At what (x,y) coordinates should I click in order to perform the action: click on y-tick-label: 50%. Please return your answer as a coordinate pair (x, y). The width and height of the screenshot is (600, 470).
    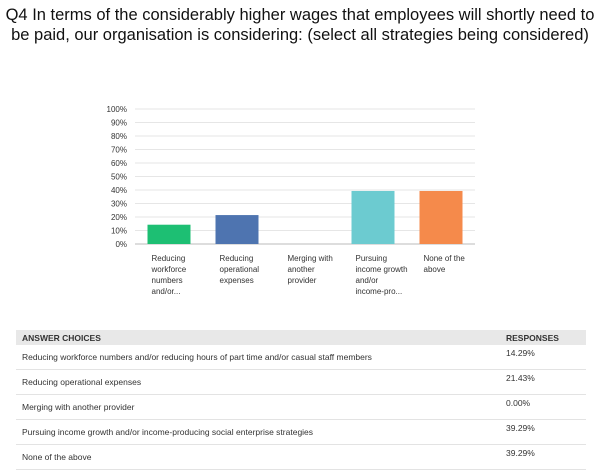
    Looking at the image, I should click on (119, 177).